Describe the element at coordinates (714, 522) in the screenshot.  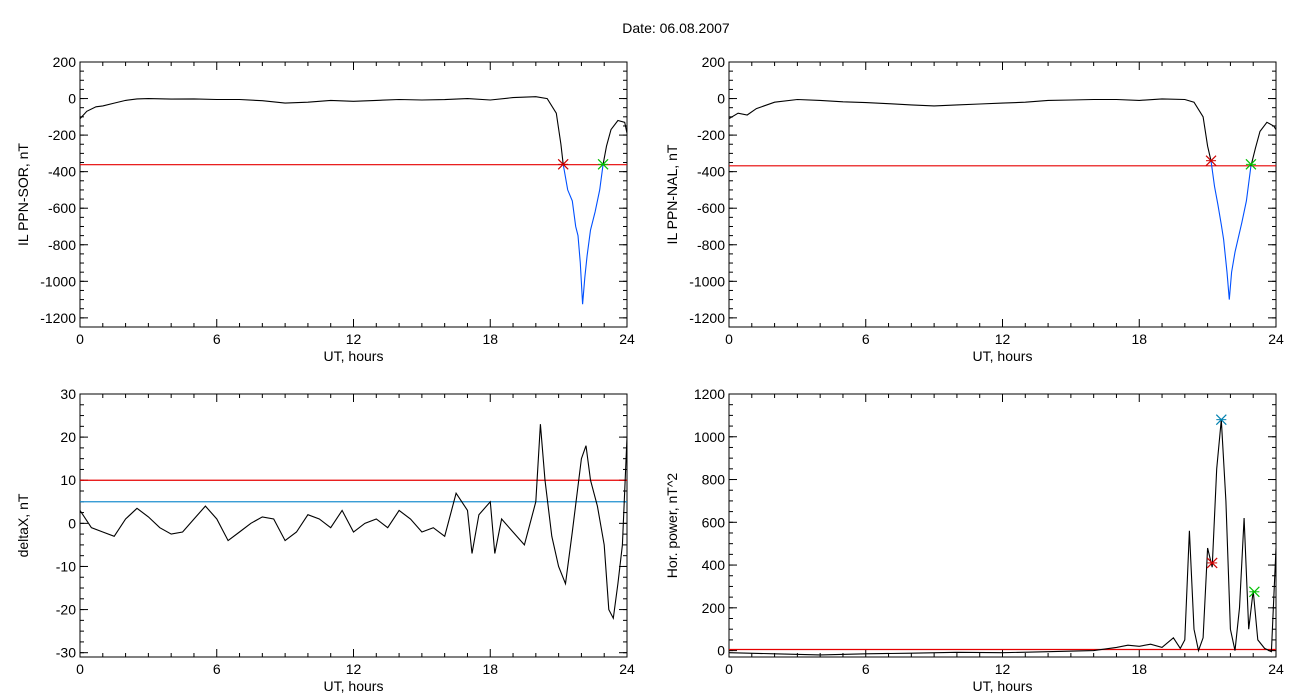
I see `y-tick-label: 600` at that location.